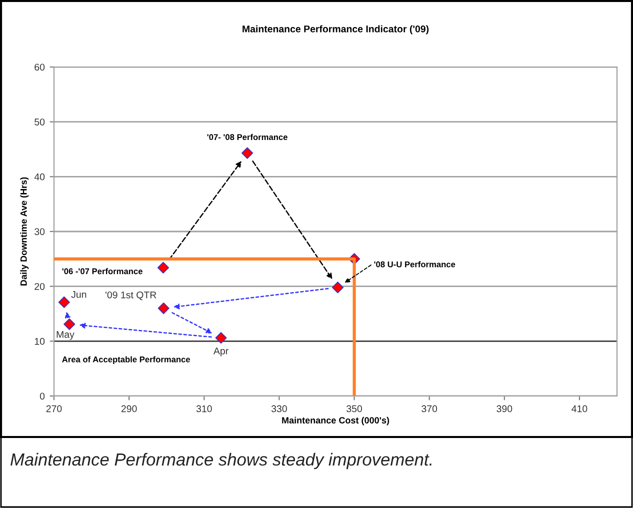 The width and height of the screenshot is (633, 508). Describe the element at coordinates (65, 335) in the screenshot. I see `annotation: May` at that location.